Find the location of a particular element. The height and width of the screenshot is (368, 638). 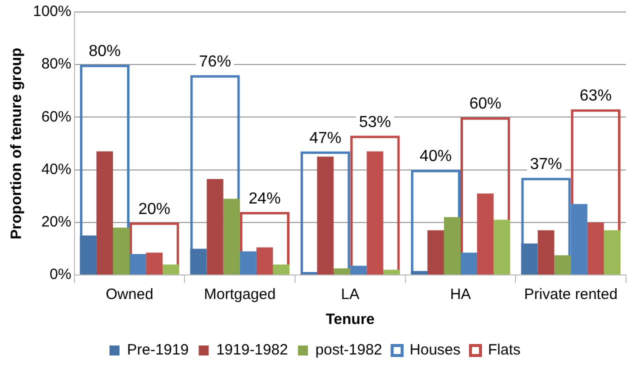

y-tick-label: 40% is located at coordinates (56, 169).